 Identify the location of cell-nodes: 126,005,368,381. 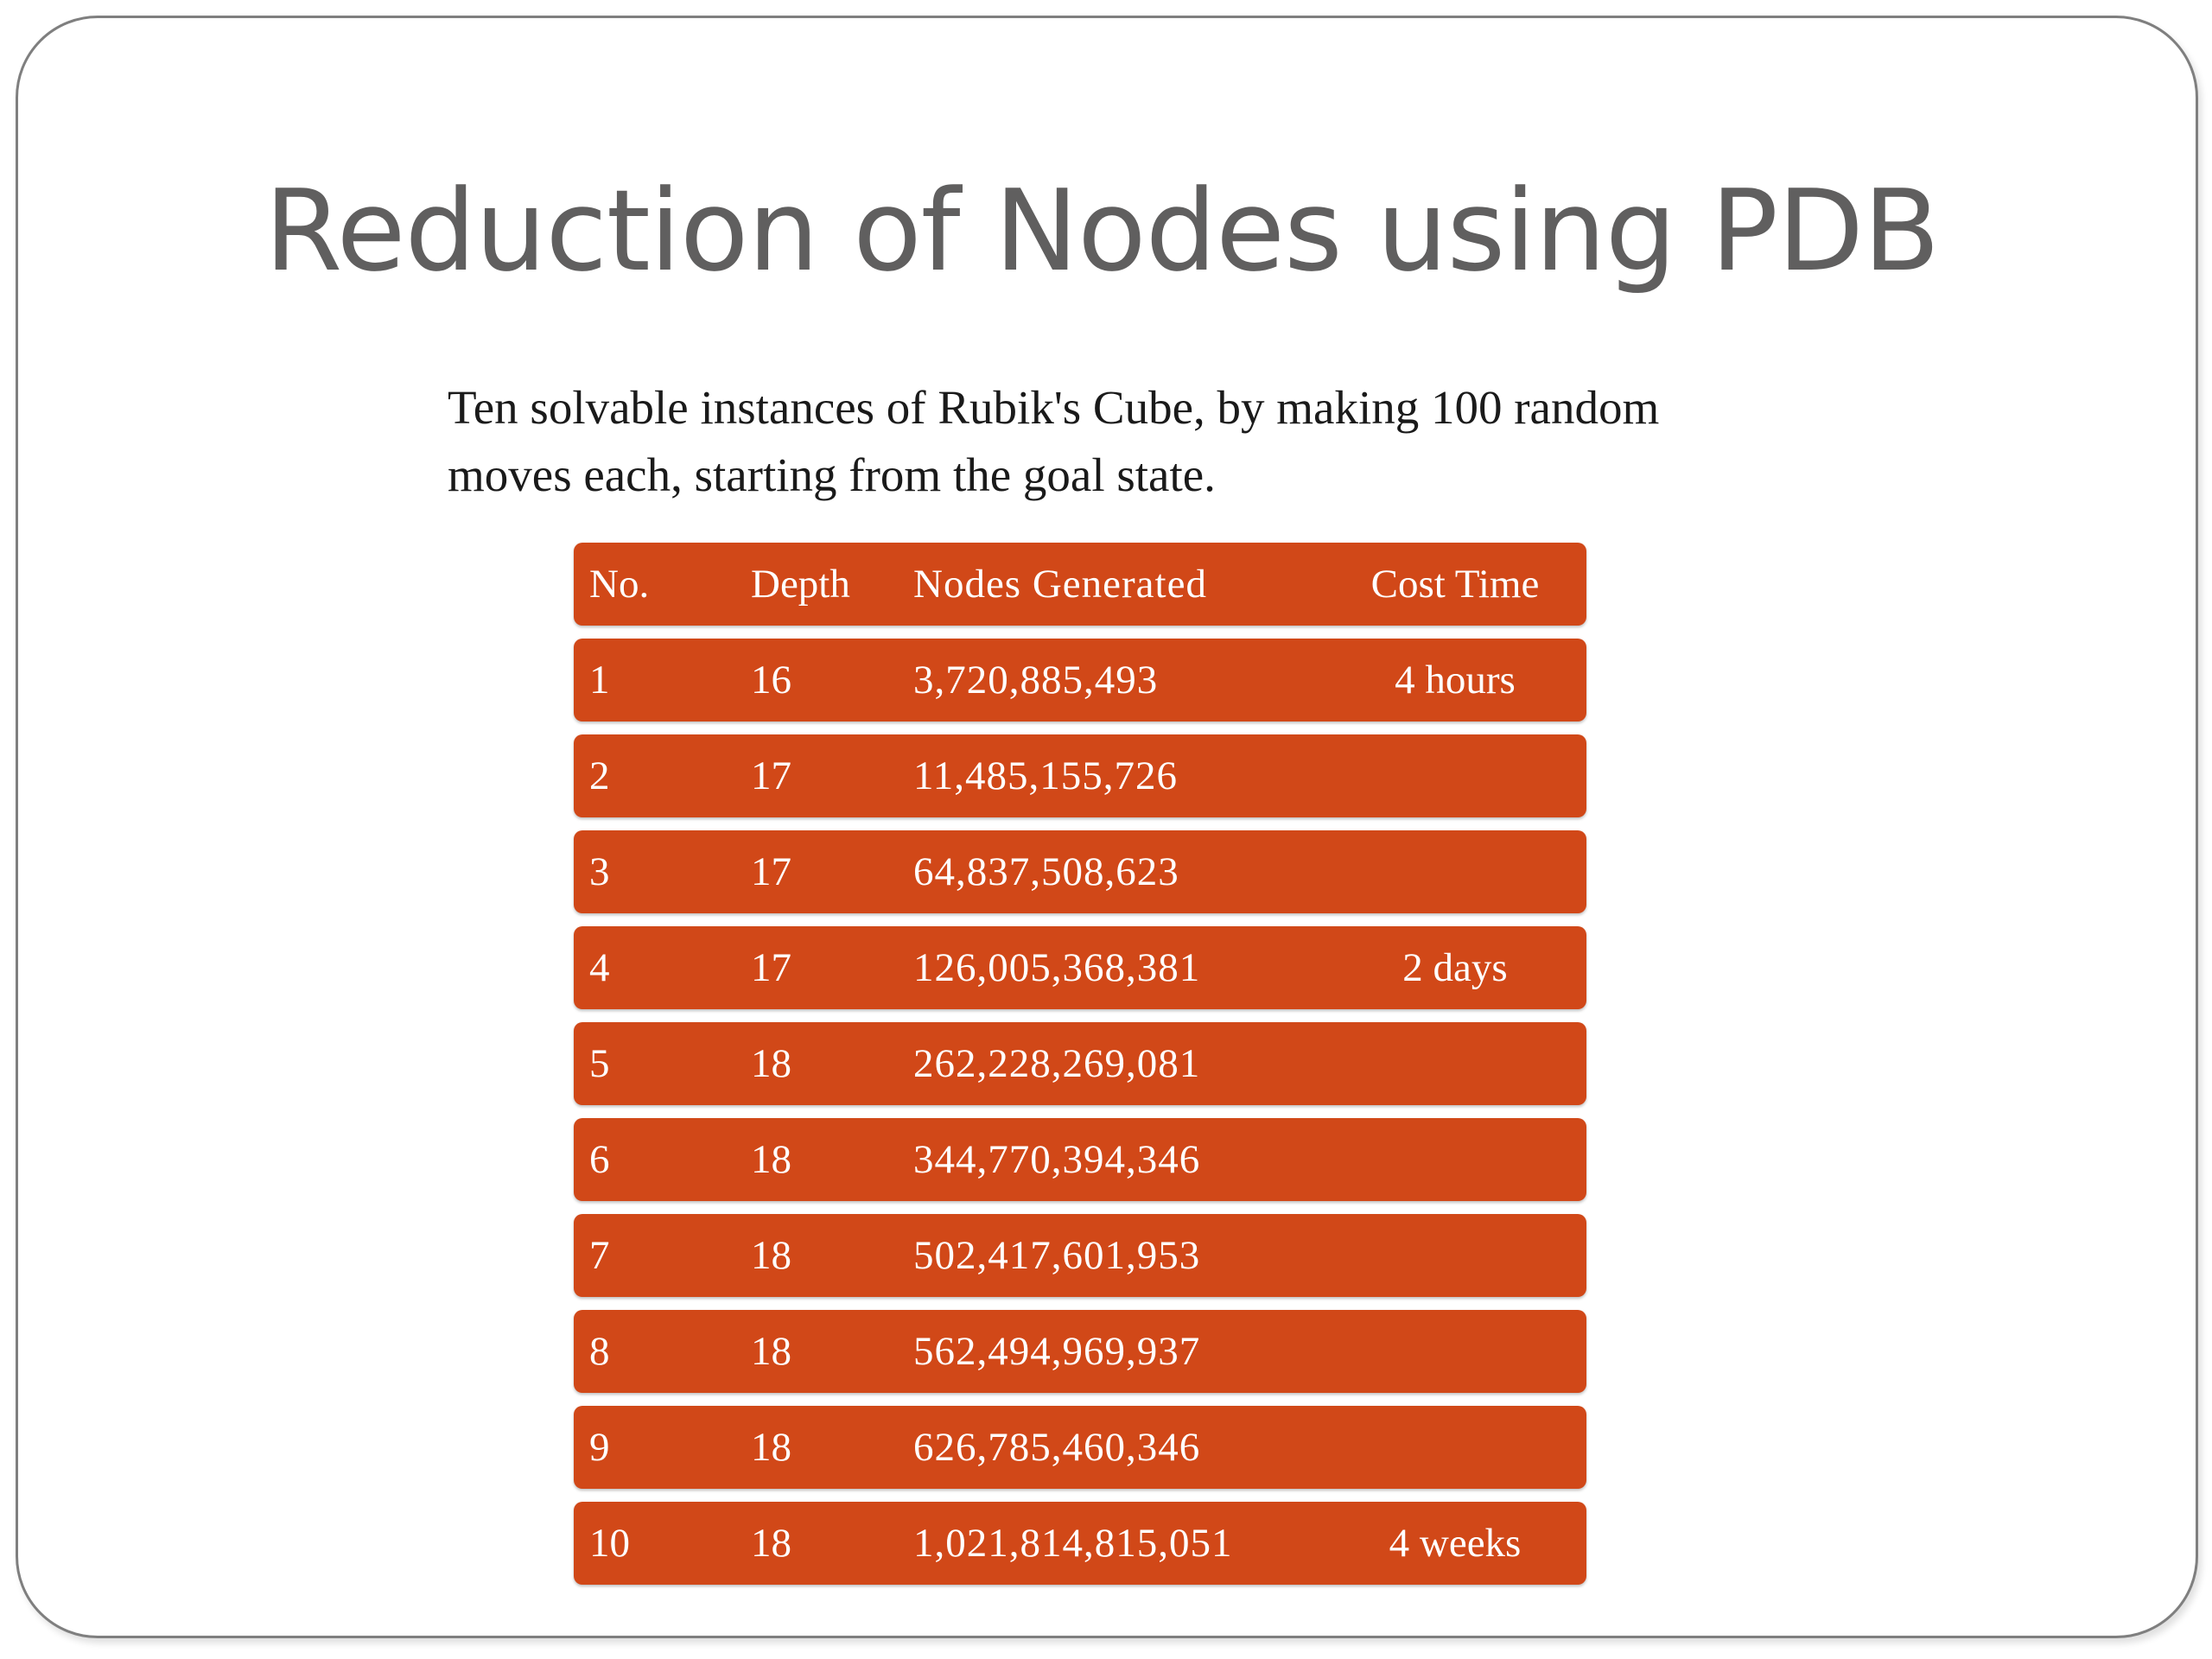
(1057, 967).